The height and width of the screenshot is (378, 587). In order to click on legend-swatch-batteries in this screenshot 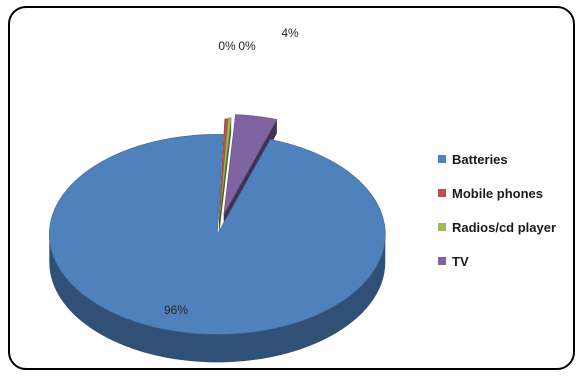, I will do `click(442, 159)`.